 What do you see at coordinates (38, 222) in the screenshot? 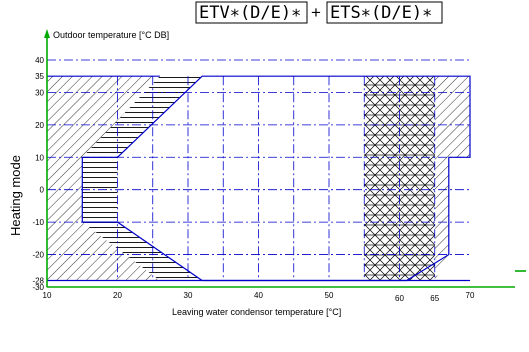
I see `y-tick-label: -10` at bounding box center [38, 222].